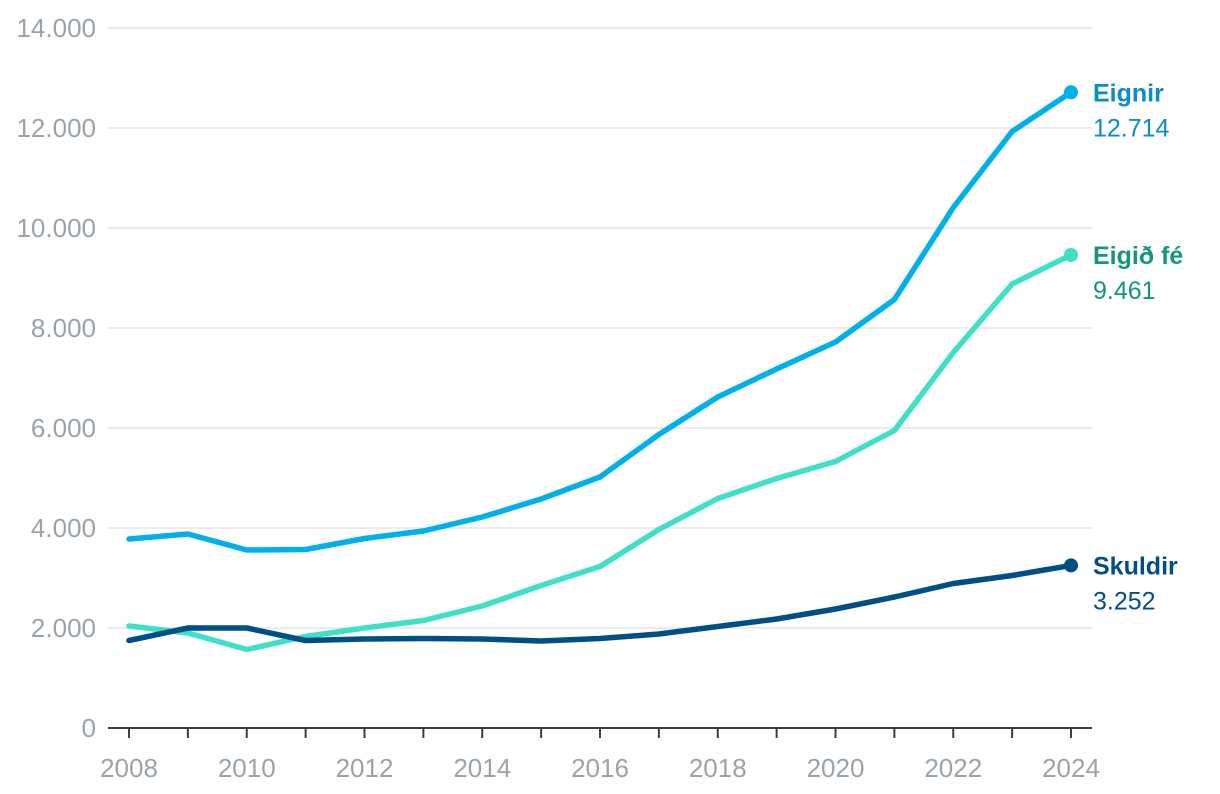 The width and height of the screenshot is (1220, 794). I want to click on series-name-label: Eigið fé, so click(1138, 256).